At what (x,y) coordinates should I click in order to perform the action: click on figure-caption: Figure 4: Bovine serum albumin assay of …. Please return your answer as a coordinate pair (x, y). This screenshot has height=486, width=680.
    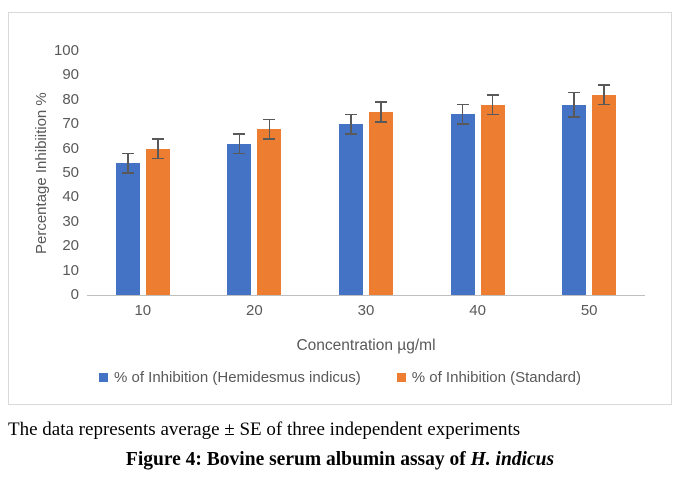
    Looking at the image, I should click on (340, 460).